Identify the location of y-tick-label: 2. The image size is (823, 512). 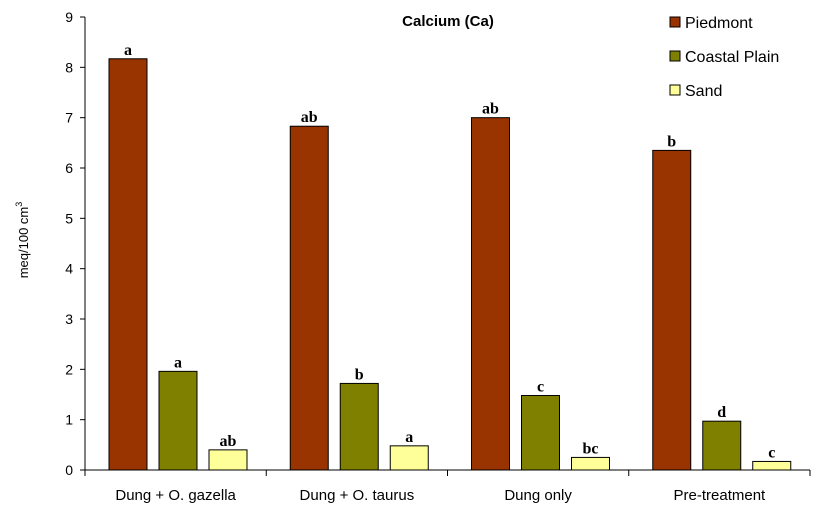
(69, 369).